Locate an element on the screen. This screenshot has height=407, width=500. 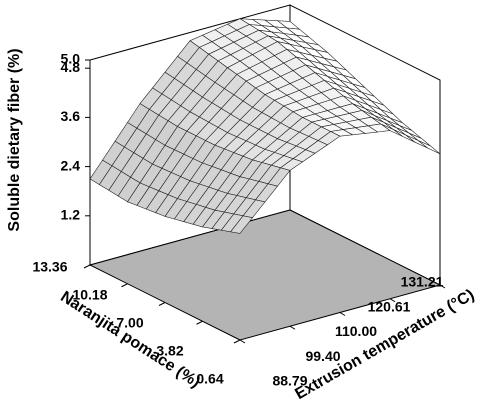
x-tick-label: 10.18 is located at coordinates (89, 295).